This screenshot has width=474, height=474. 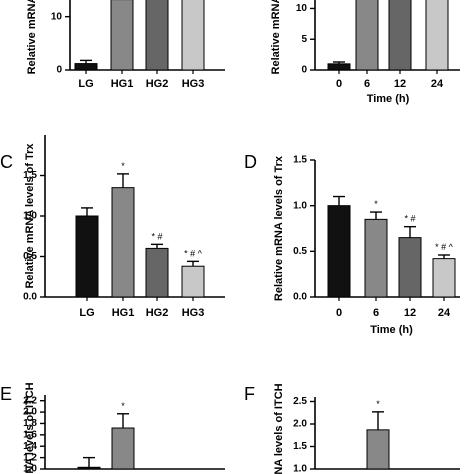 What do you see at coordinates (30, 423) in the screenshot?
I see `y-tick-label: 1.8` at bounding box center [30, 423].